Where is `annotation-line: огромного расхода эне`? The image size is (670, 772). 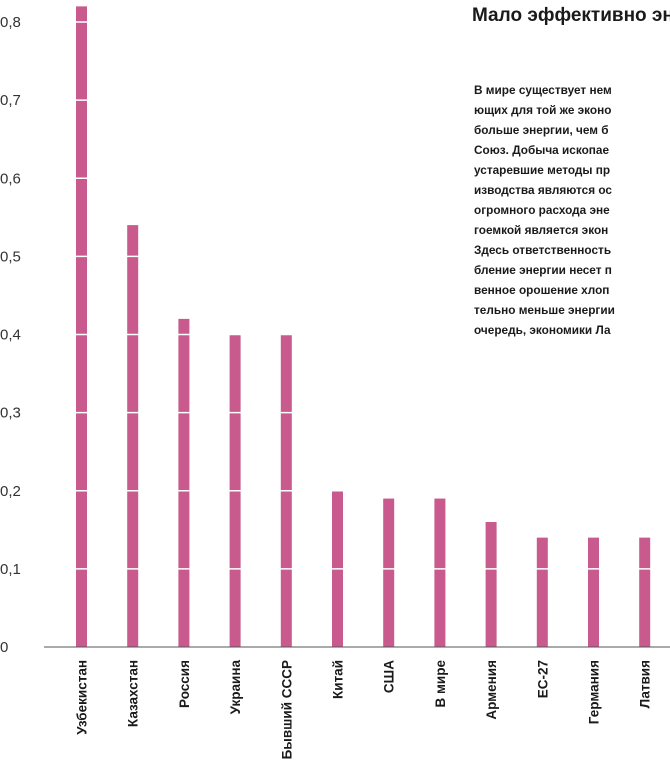
annotation-line: огромного расхода эне is located at coordinates (542, 210).